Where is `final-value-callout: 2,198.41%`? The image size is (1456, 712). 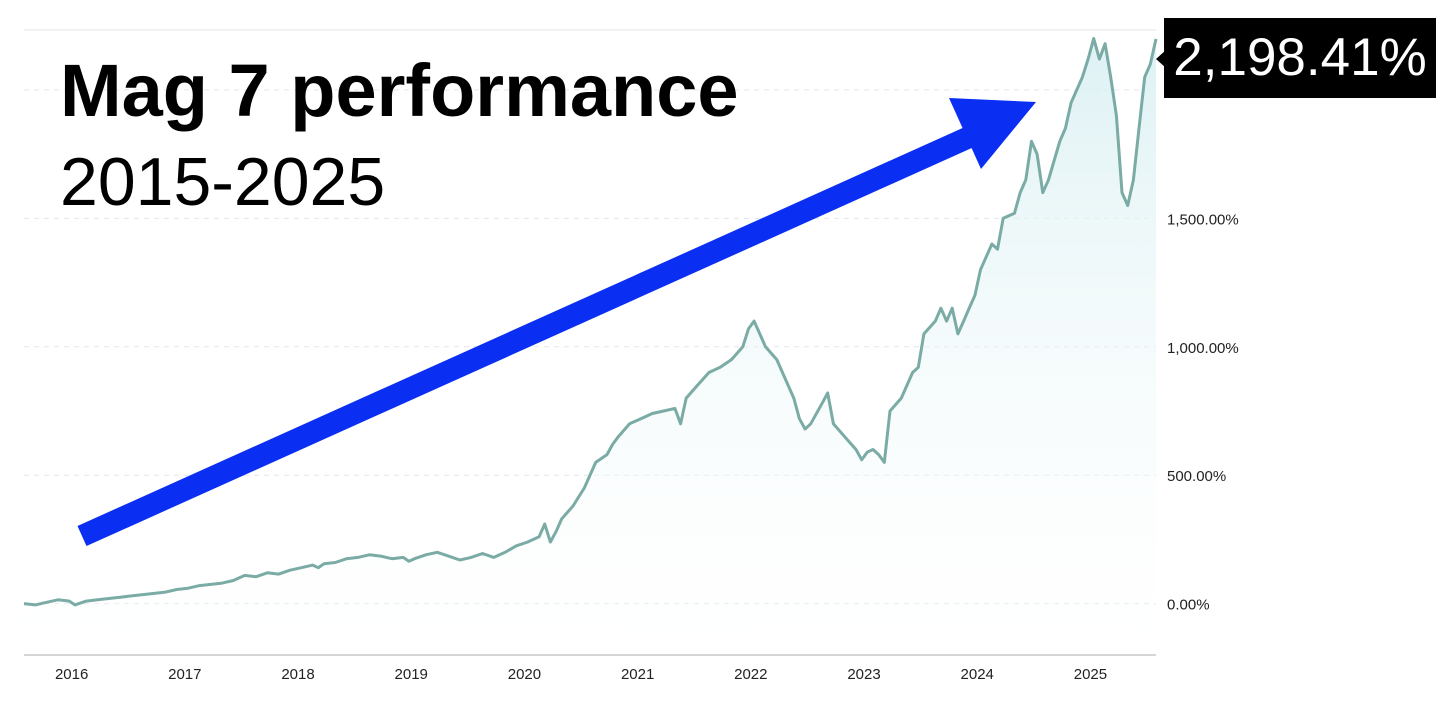
final-value-callout: 2,198.41% is located at coordinates (1300, 58).